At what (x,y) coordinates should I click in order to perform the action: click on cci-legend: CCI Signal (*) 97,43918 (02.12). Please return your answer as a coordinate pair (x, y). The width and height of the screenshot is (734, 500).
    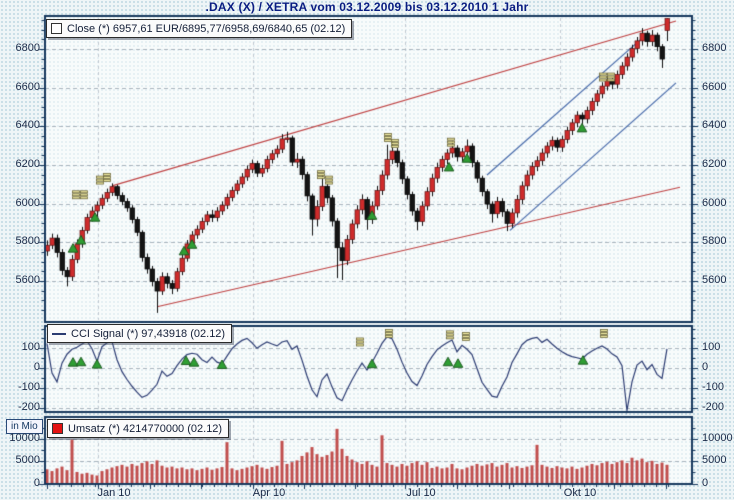
    Looking at the image, I should click on (140, 333).